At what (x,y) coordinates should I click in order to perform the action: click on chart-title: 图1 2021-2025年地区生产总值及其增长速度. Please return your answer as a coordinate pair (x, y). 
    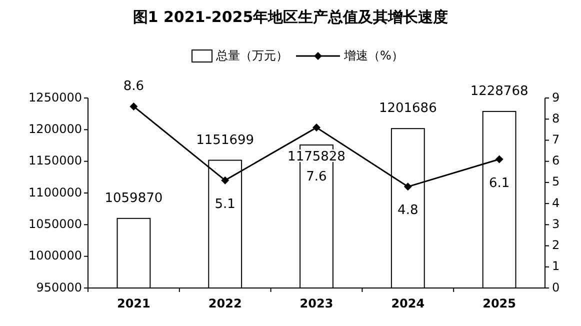
    Looking at the image, I should click on (290, 17).